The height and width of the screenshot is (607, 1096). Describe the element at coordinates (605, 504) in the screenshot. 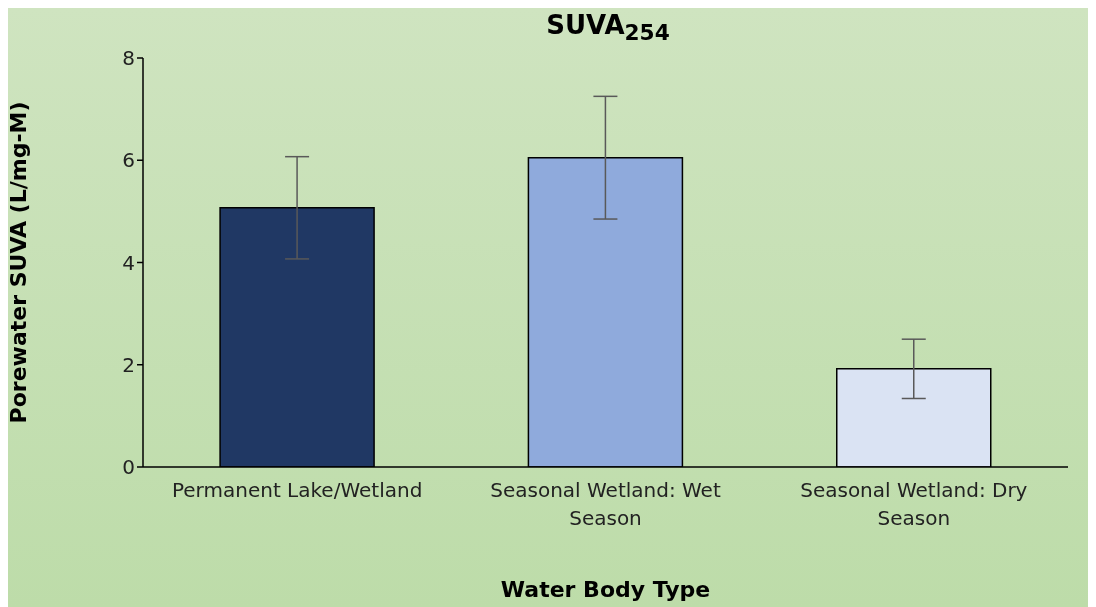

I see `x-tick-label: Seasonal Wetland: Wet Season` at that location.